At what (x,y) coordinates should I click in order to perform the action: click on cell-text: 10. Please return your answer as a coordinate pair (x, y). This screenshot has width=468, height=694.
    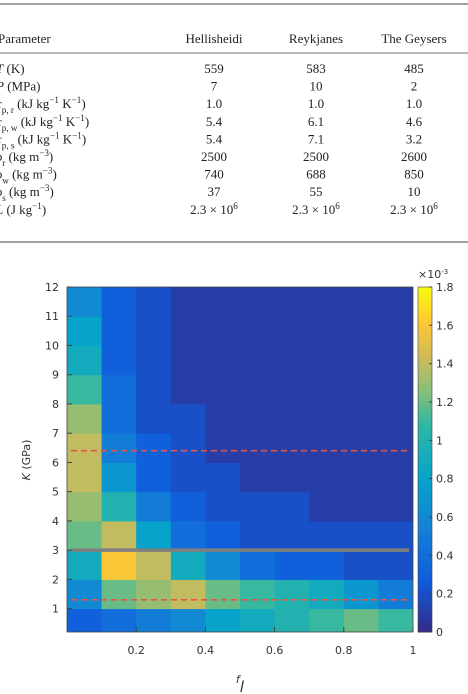
    Looking at the image, I should click on (316, 86).